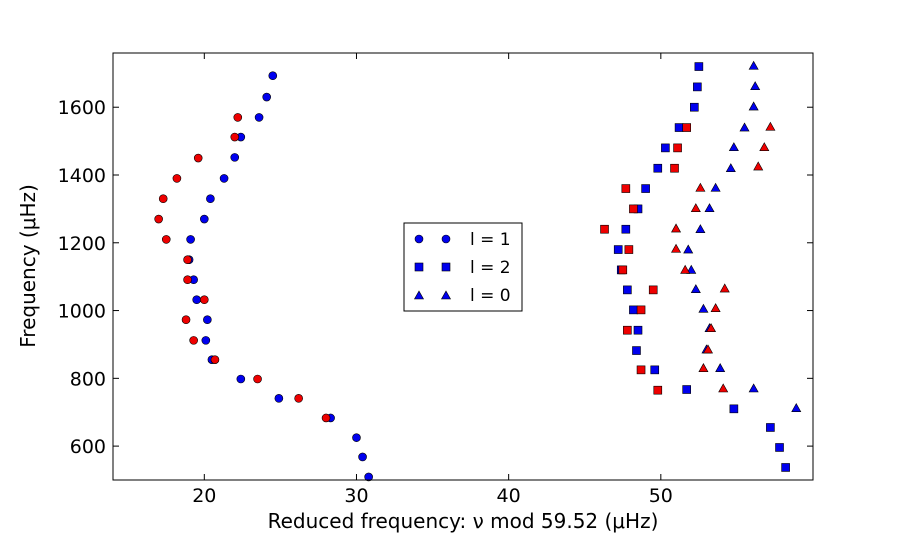  What do you see at coordinates (676, 228) in the screenshot?
I see `data-point-s5-p8` at bounding box center [676, 228].